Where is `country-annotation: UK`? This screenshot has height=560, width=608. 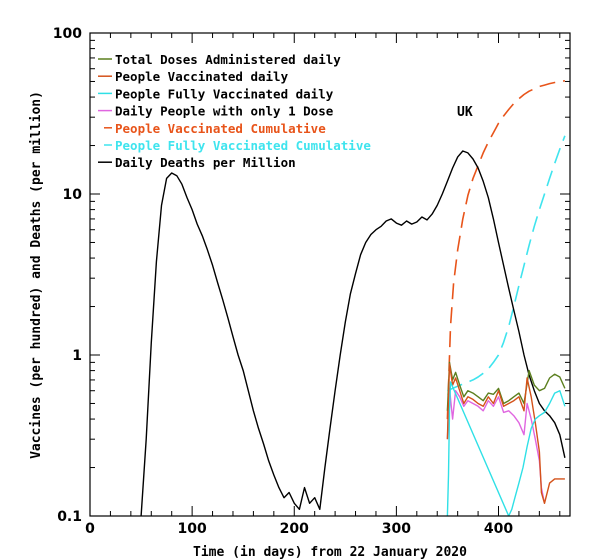
country-annotation: UK is located at coordinates (465, 112).